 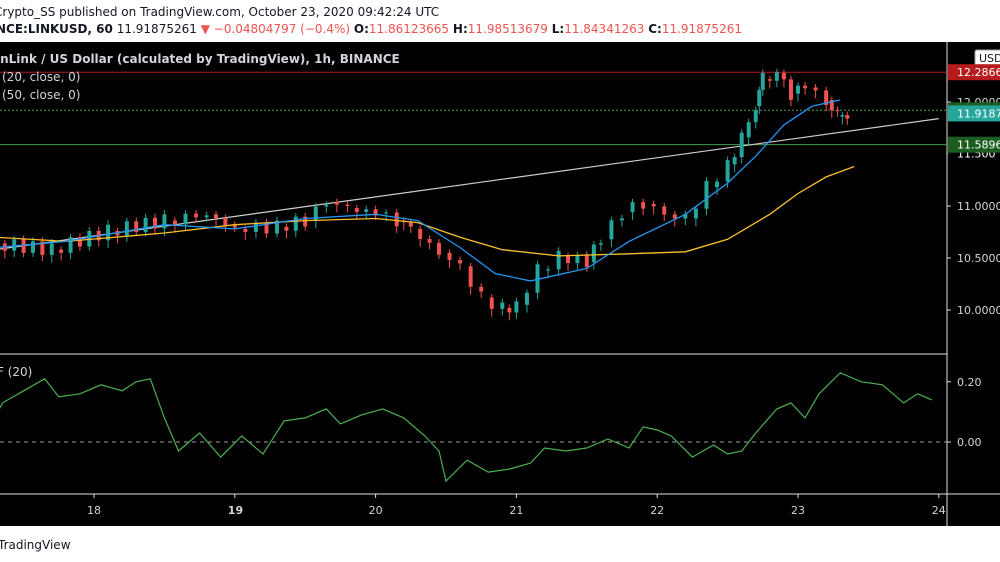 I want to click on oscillator-legend: F (20), so click(x=16, y=372).